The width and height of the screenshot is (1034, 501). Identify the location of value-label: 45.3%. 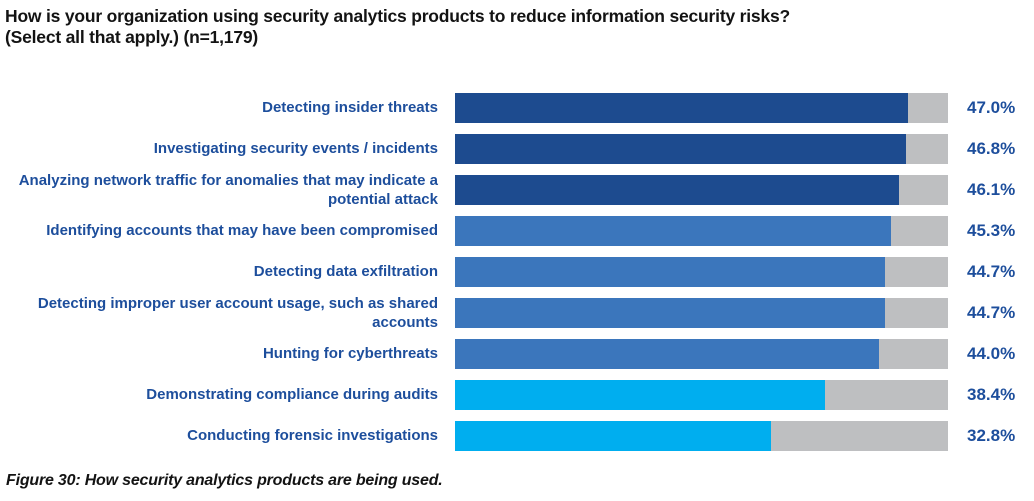
(991, 230).